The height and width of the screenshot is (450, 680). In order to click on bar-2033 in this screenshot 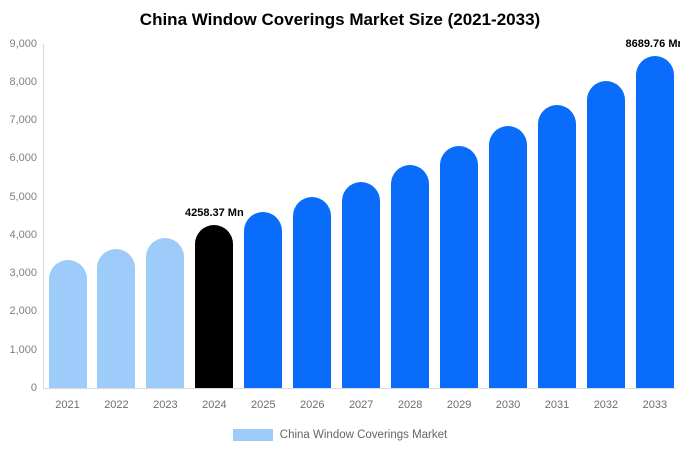, I will do `click(654, 222)`.